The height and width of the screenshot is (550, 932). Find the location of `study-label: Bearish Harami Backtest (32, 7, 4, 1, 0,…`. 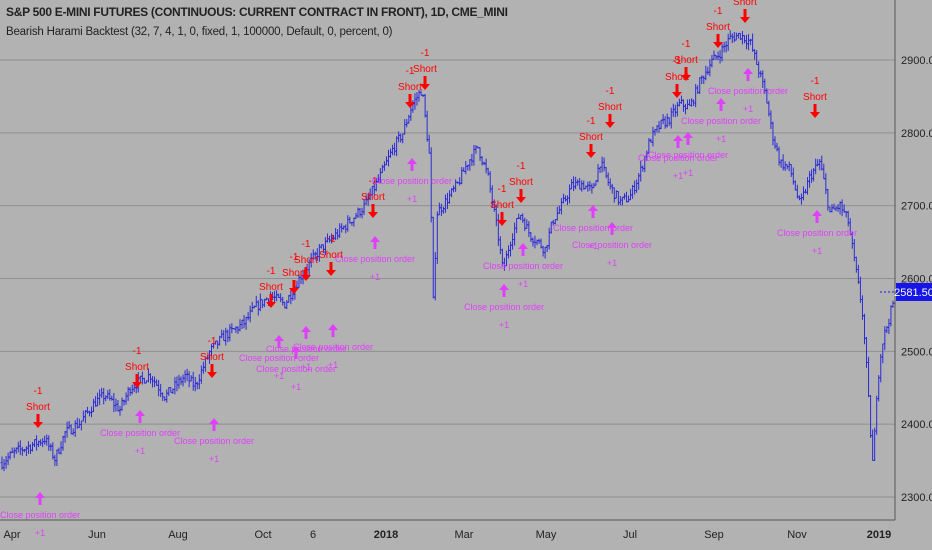

study-label: Bearish Harami Backtest (32, 7, 4, 1, 0,… is located at coordinates (199, 32).